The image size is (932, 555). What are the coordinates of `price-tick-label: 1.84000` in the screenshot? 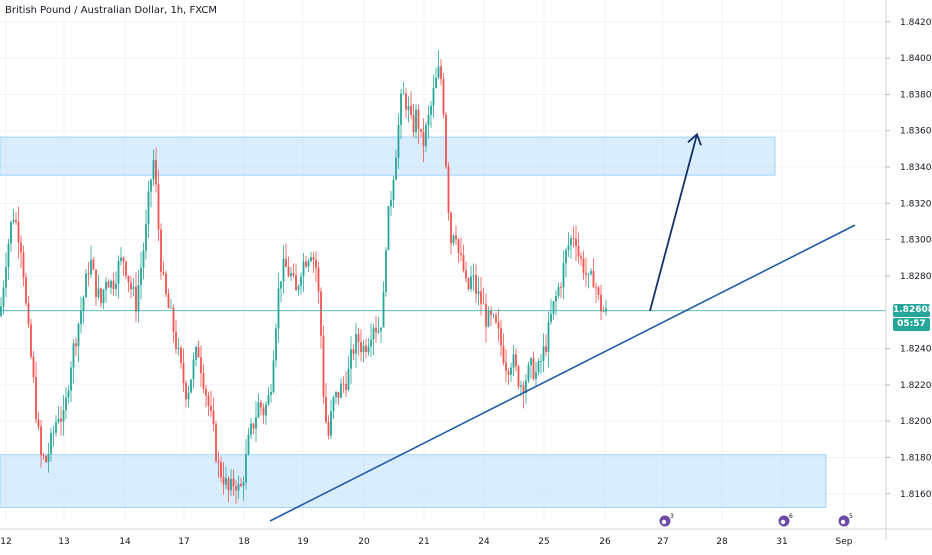 It's located at (916, 59).